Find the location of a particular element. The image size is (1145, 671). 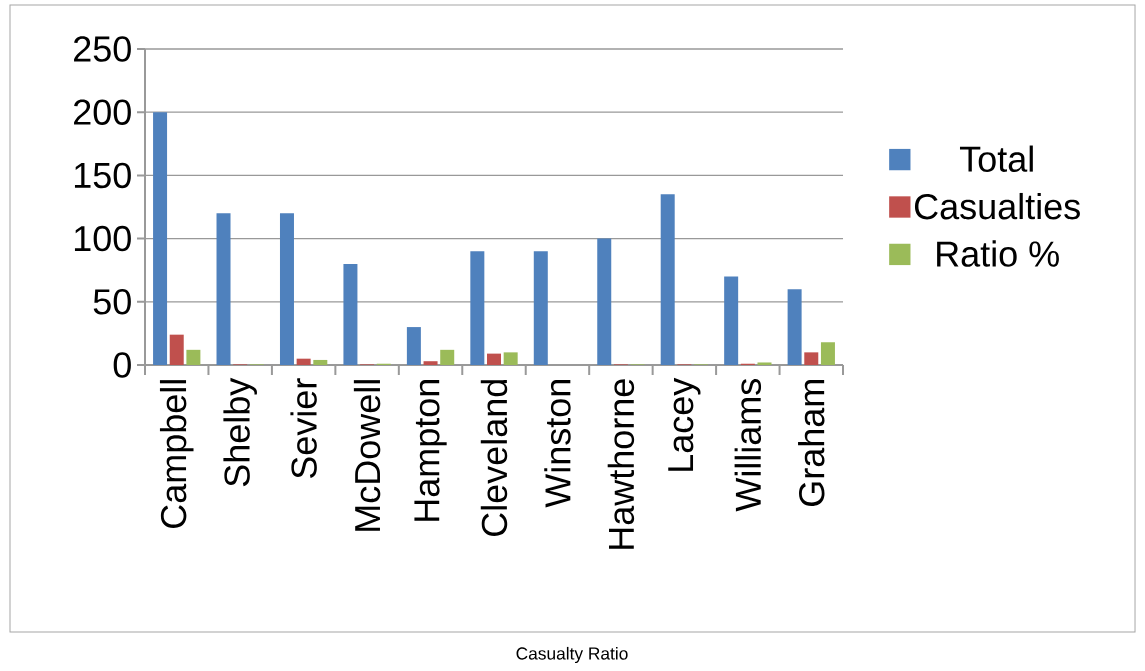

x-tick-label: McDowell is located at coordinates (367, 455).